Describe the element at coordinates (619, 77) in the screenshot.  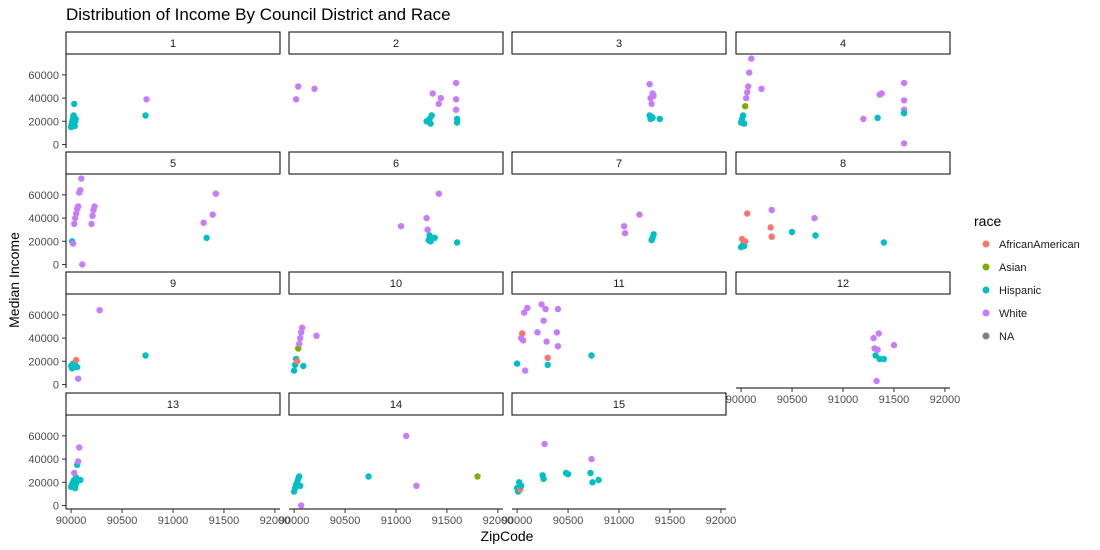
I see `facet-panel-3: 3` at that location.